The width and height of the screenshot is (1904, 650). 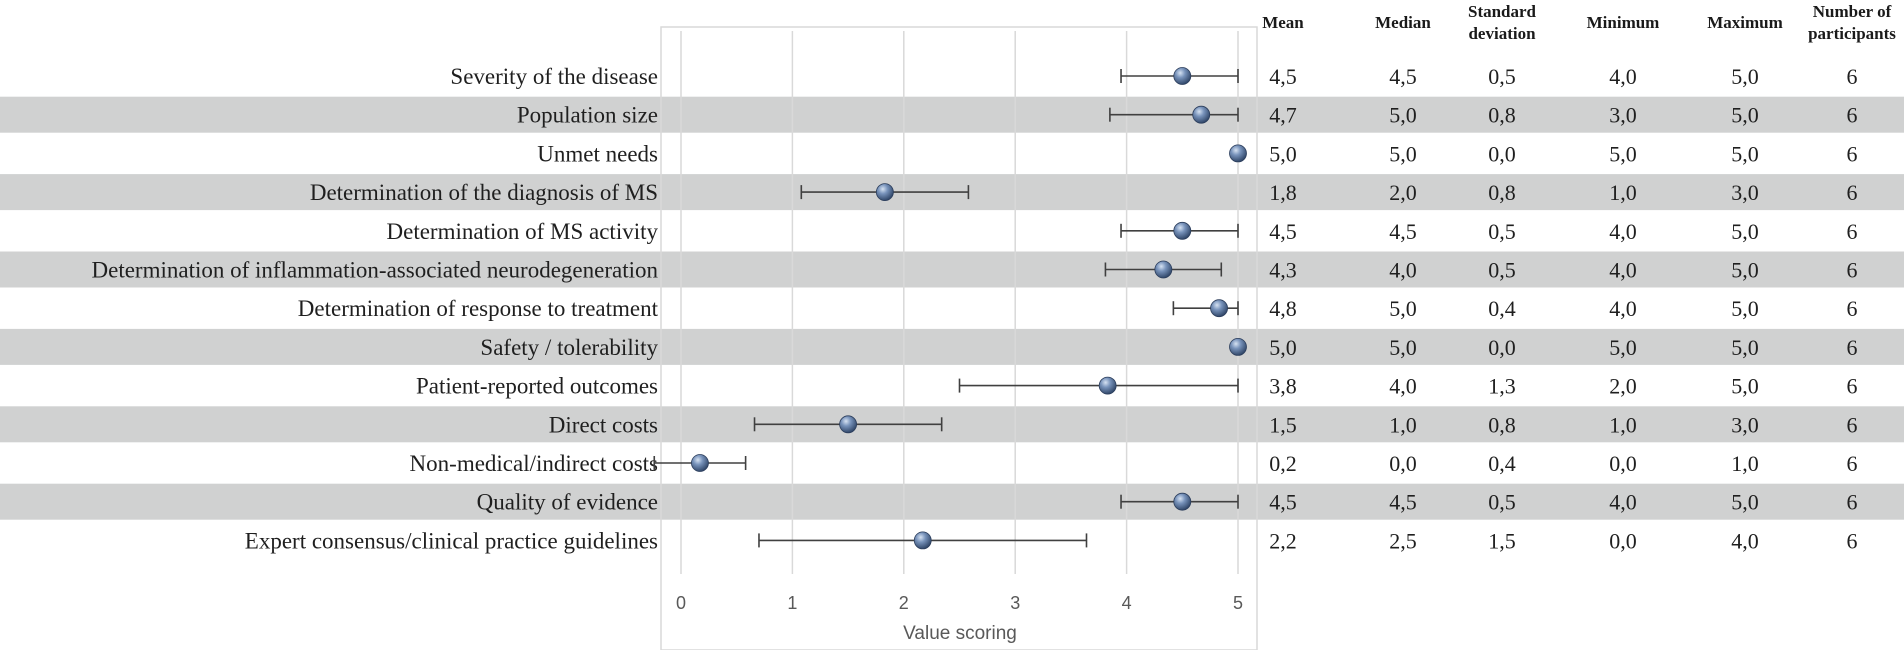 I want to click on table-cell: 0,8, so click(x=1502, y=424).